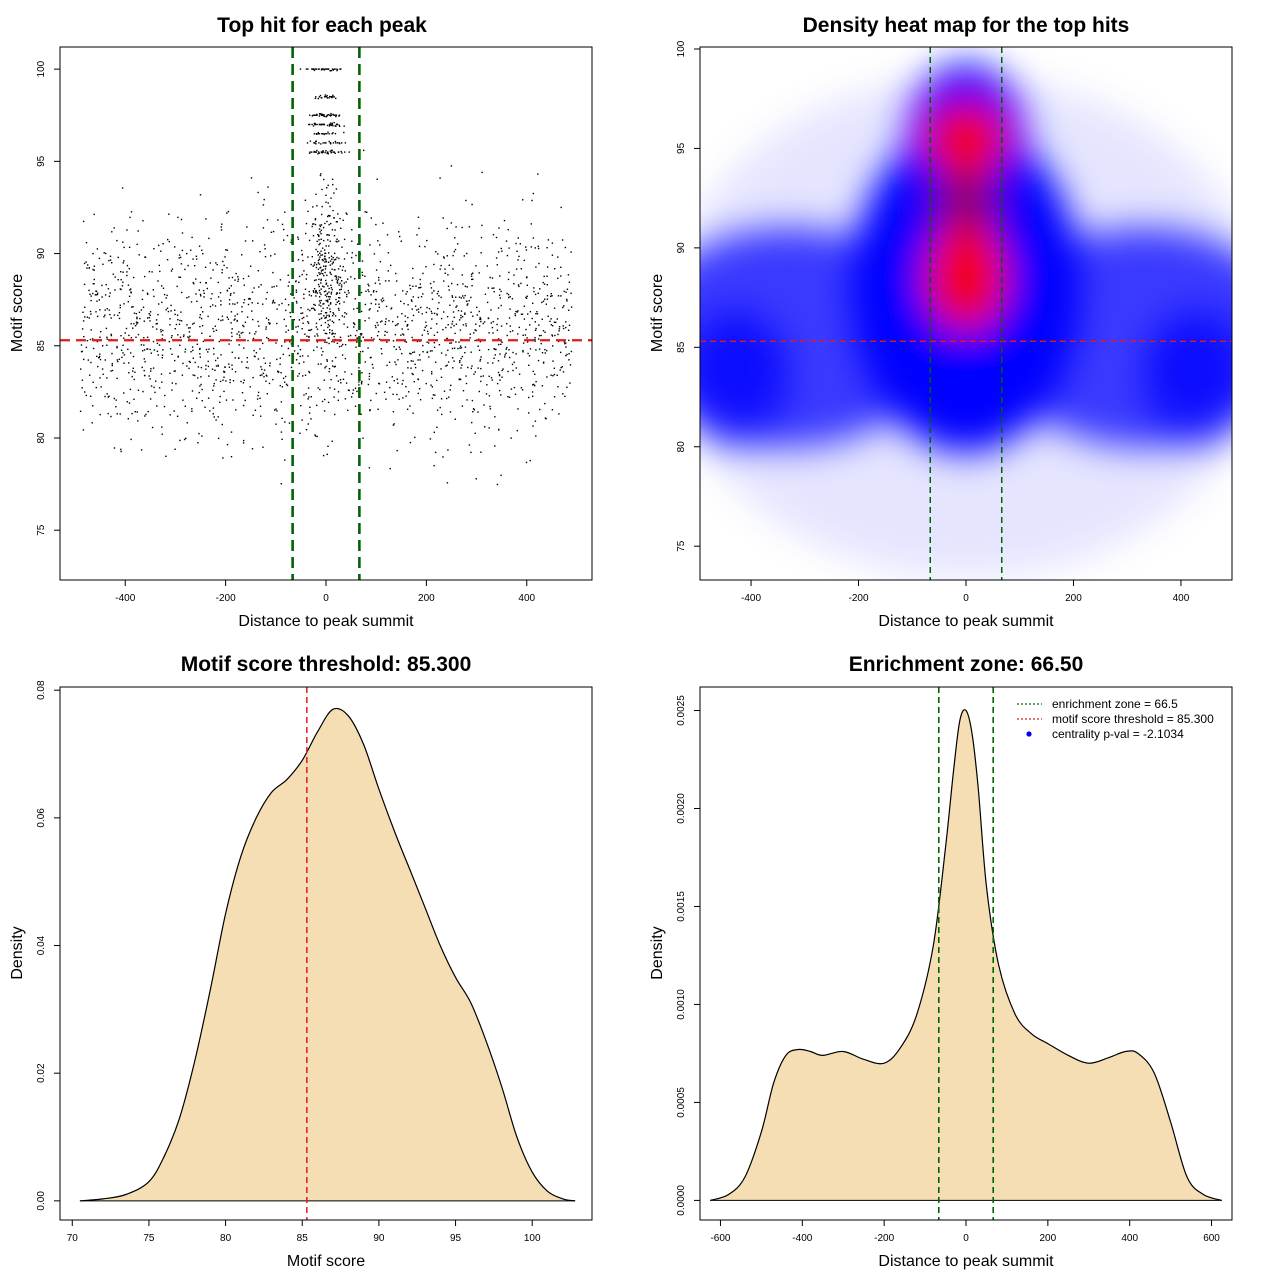 Image resolution: width=1280 pixels, height=1285 pixels. I want to click on scatter-title: Top hit for each peak, so click(322, 25).